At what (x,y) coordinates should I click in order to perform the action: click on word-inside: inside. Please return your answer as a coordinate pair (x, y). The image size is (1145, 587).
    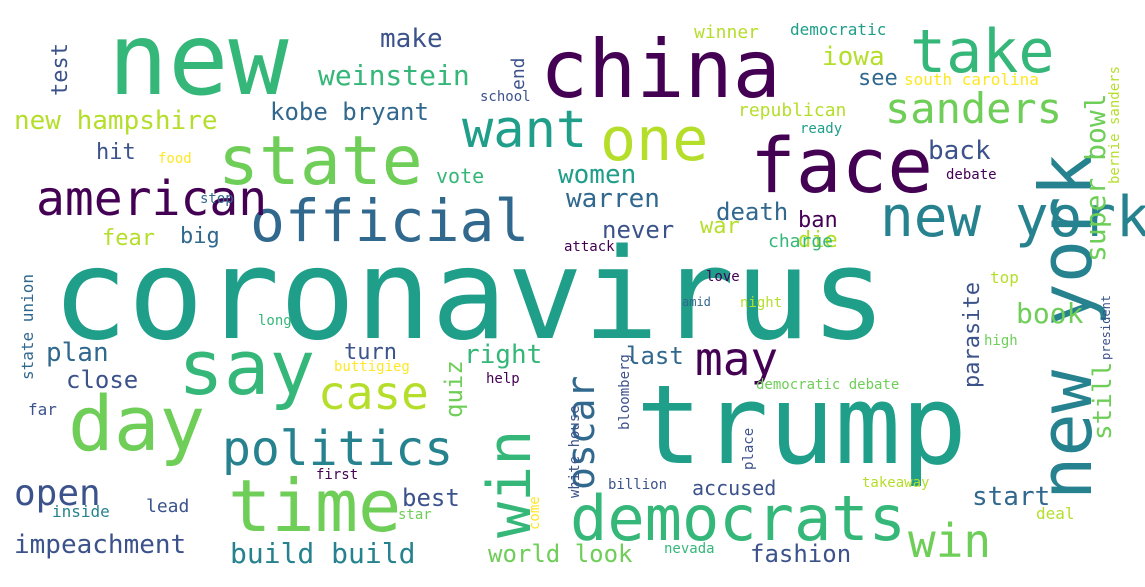
    Looking at the image, I should click on (81, 511).